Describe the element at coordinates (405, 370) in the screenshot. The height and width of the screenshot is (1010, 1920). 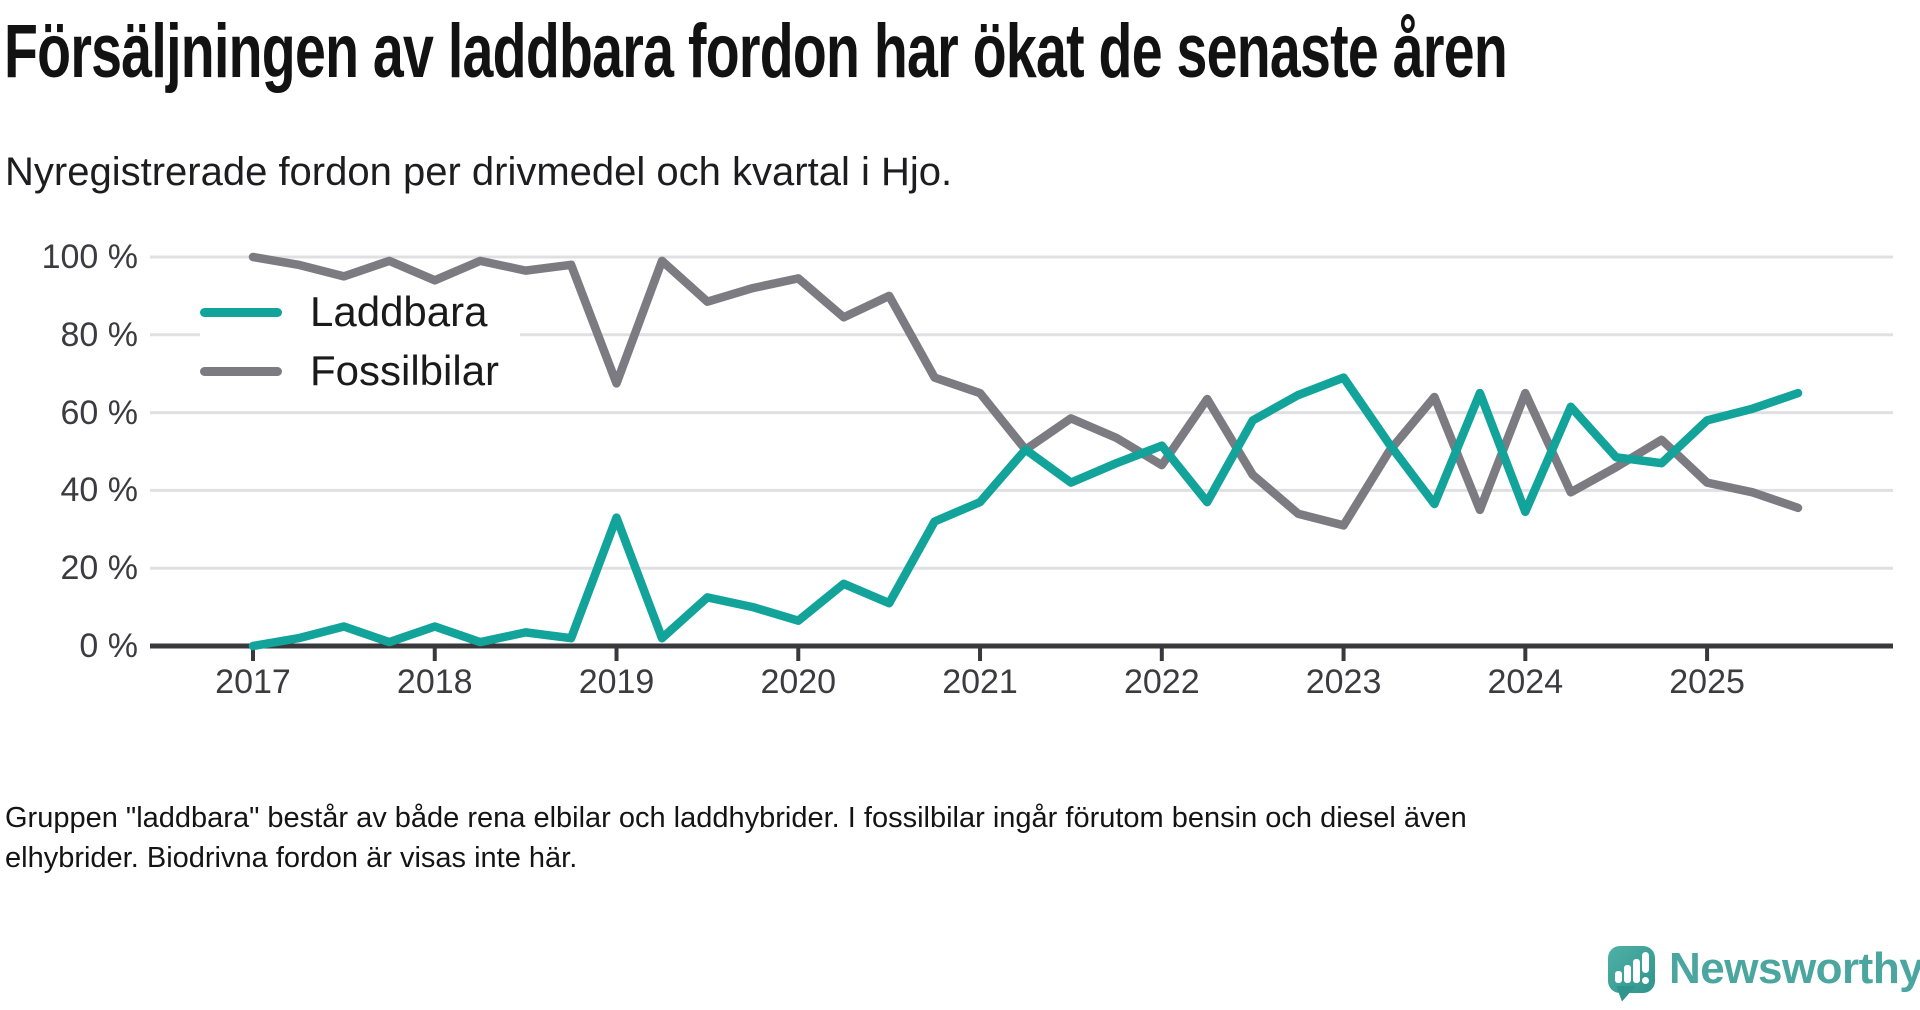
I see `legend-label-fossilbilar: Fossilbilar` at that location.